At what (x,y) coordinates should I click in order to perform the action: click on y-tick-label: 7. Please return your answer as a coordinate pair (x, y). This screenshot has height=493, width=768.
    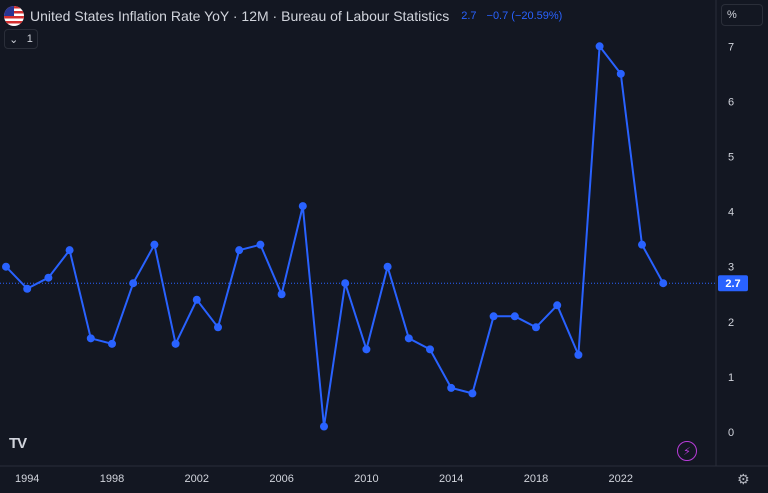
    Looking at the image, I should click on (731, 47).